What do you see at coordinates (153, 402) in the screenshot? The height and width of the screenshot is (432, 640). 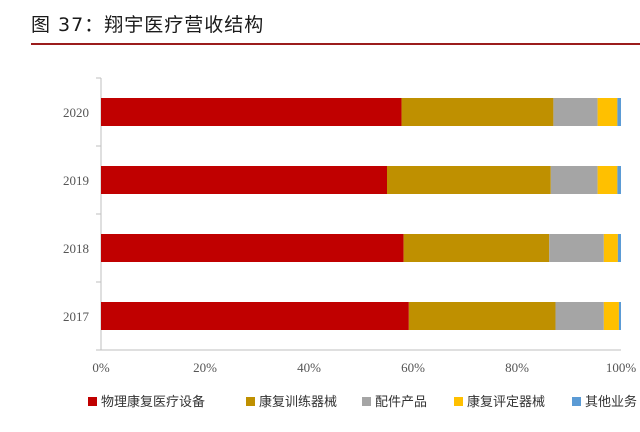 I see `legend-label-0: 物理康复医疗设备` at bounding box center [153, 402].